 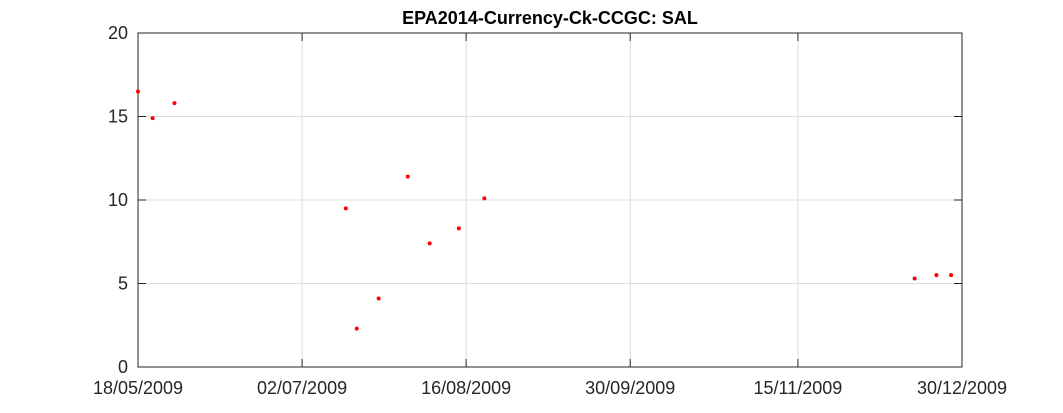 I want to click on y-tick-label: 0, so click(x=123, y=367).